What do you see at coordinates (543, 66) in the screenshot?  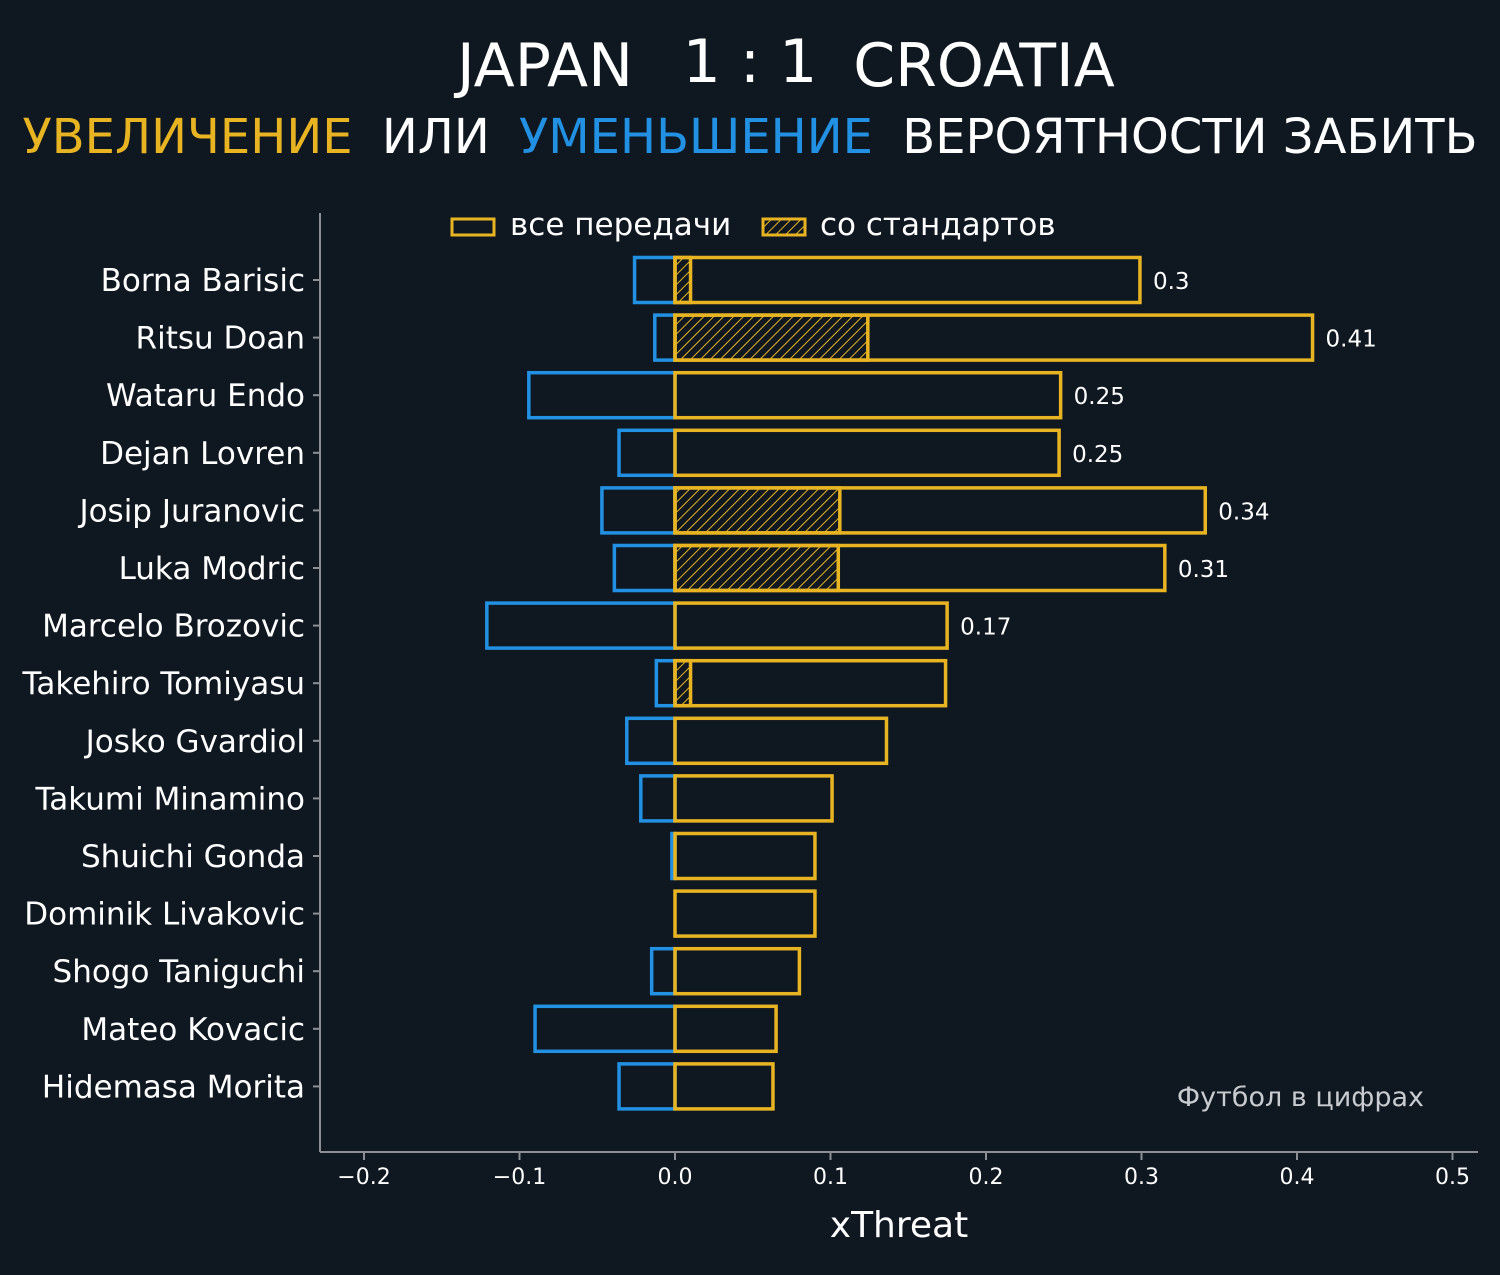 I see `home-team-title: JAPAN` at bounding box center [543, 66].